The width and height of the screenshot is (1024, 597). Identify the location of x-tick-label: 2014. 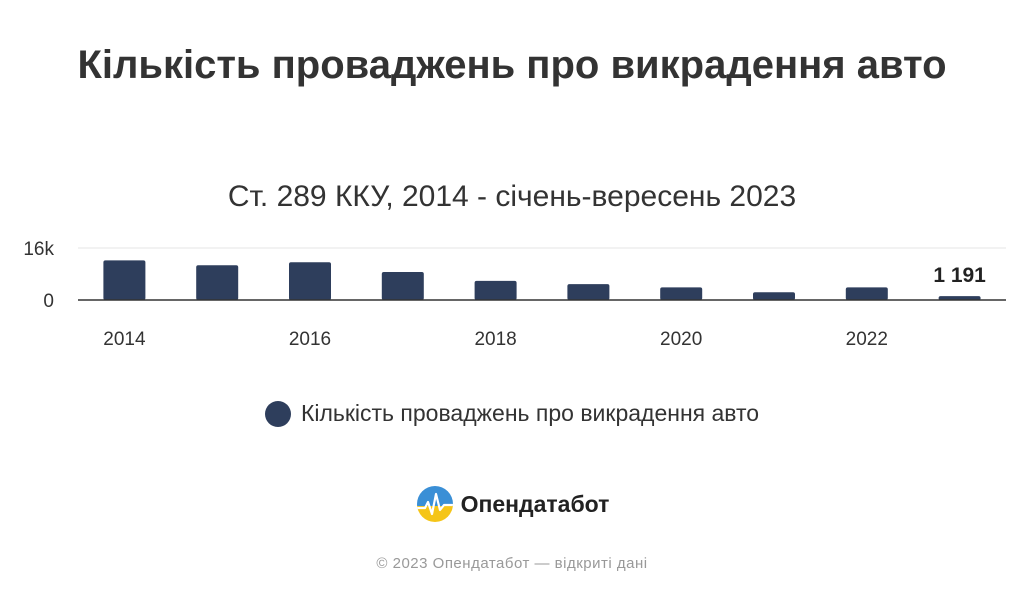
(124, 339).